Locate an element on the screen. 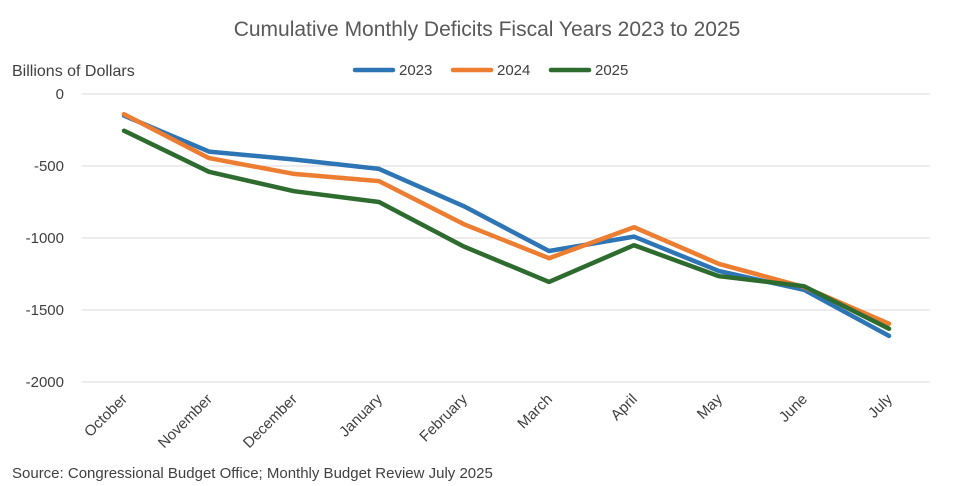 The height and width of the screenshot is (486, 975). x-tick-label: December is located at coordinates (270, 421).